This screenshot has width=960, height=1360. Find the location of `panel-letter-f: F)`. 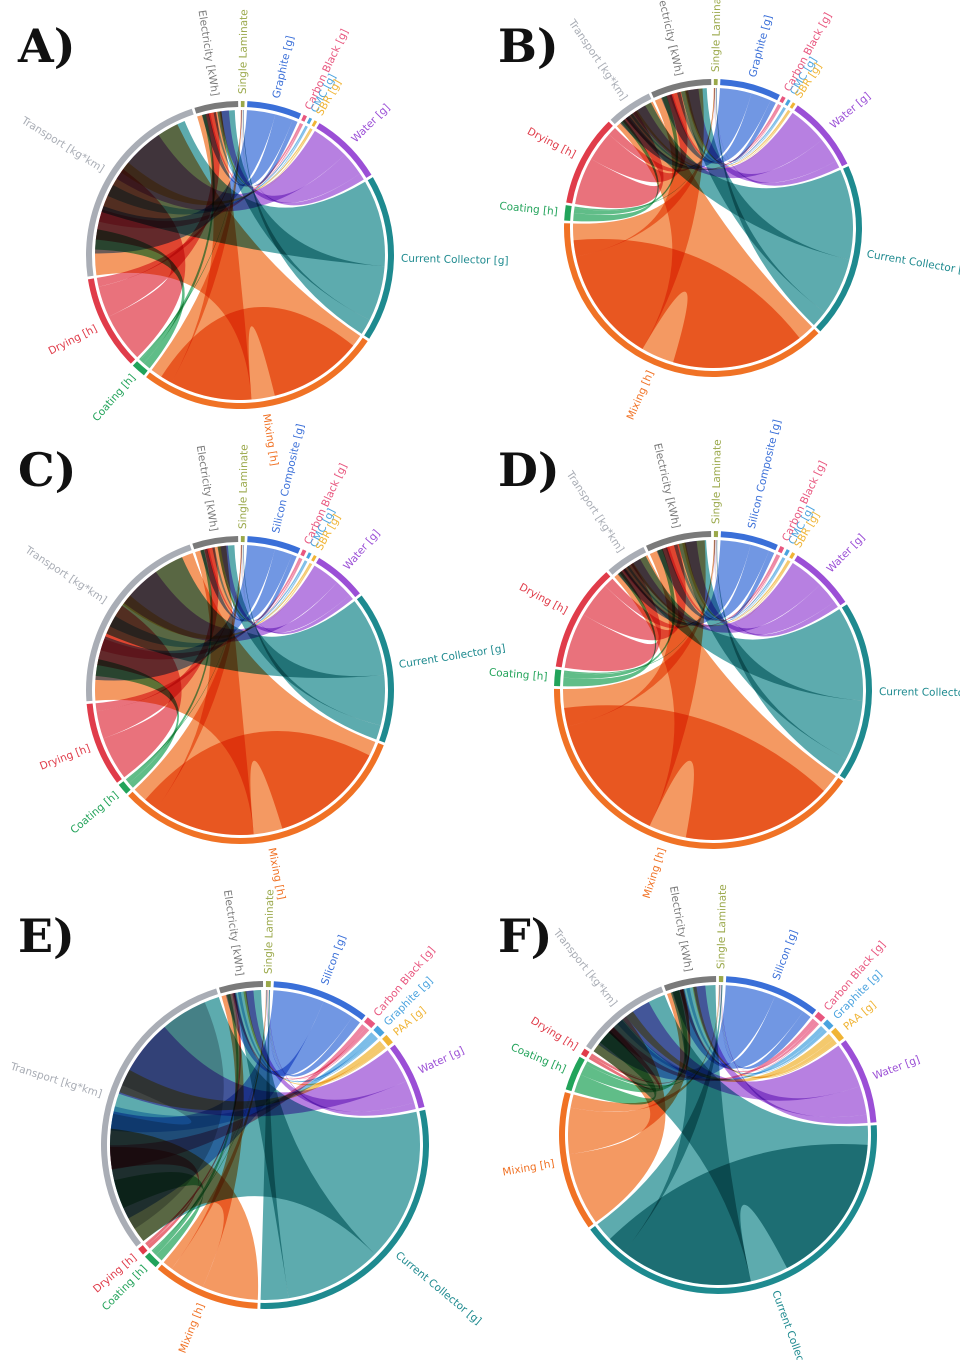

panel-letter-f: F) is located at coordinates (525, 936).